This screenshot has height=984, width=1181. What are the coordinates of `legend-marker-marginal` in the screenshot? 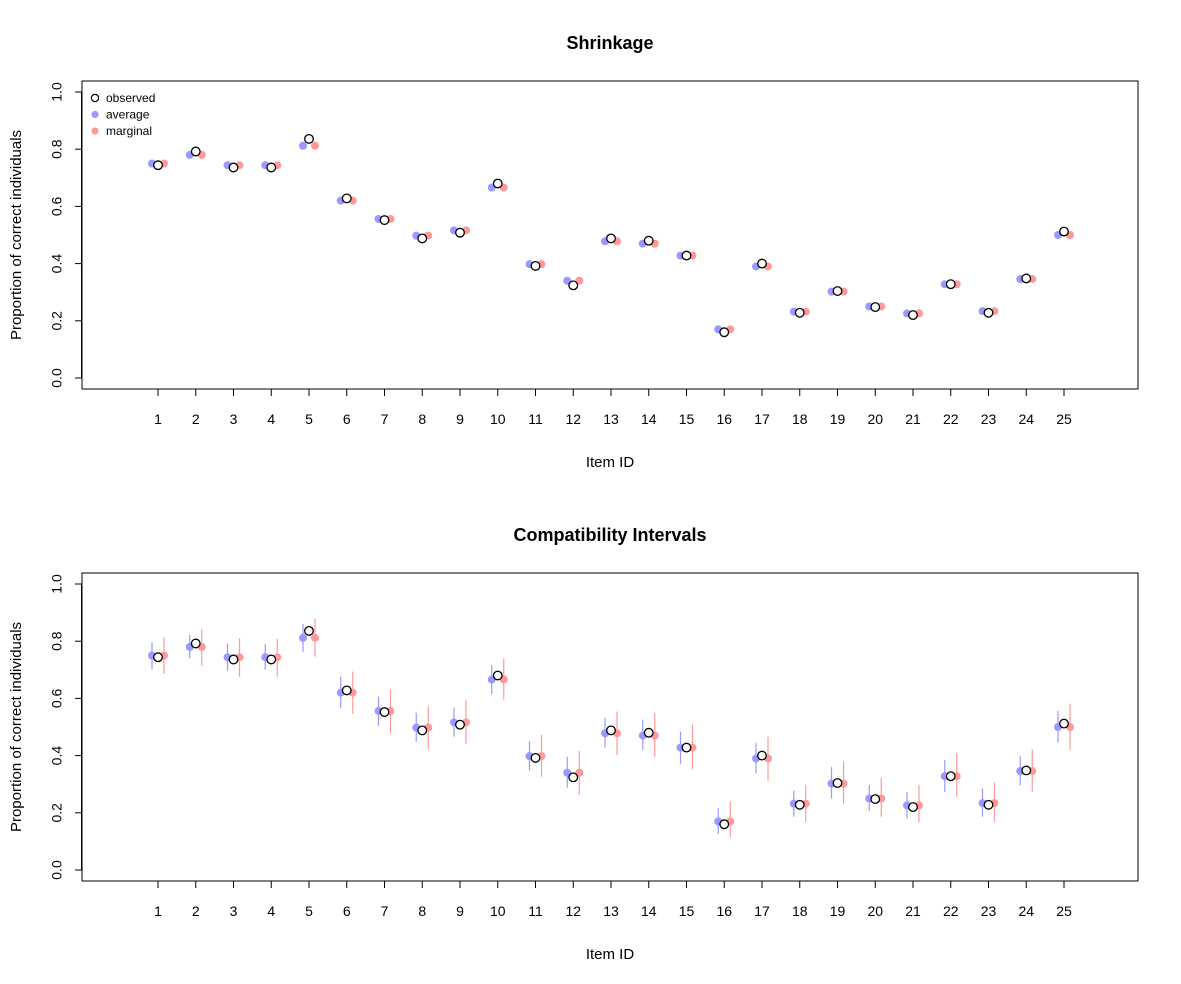 It's located at (95, 131).